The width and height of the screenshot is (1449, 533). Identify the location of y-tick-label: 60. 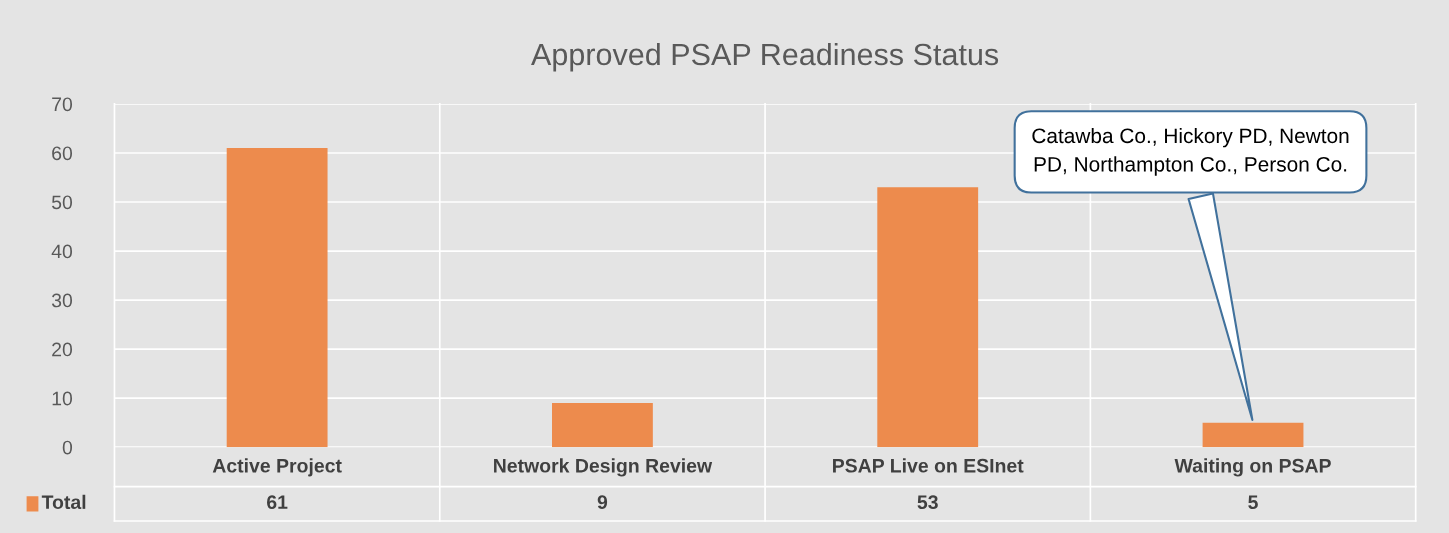
(62, 153).